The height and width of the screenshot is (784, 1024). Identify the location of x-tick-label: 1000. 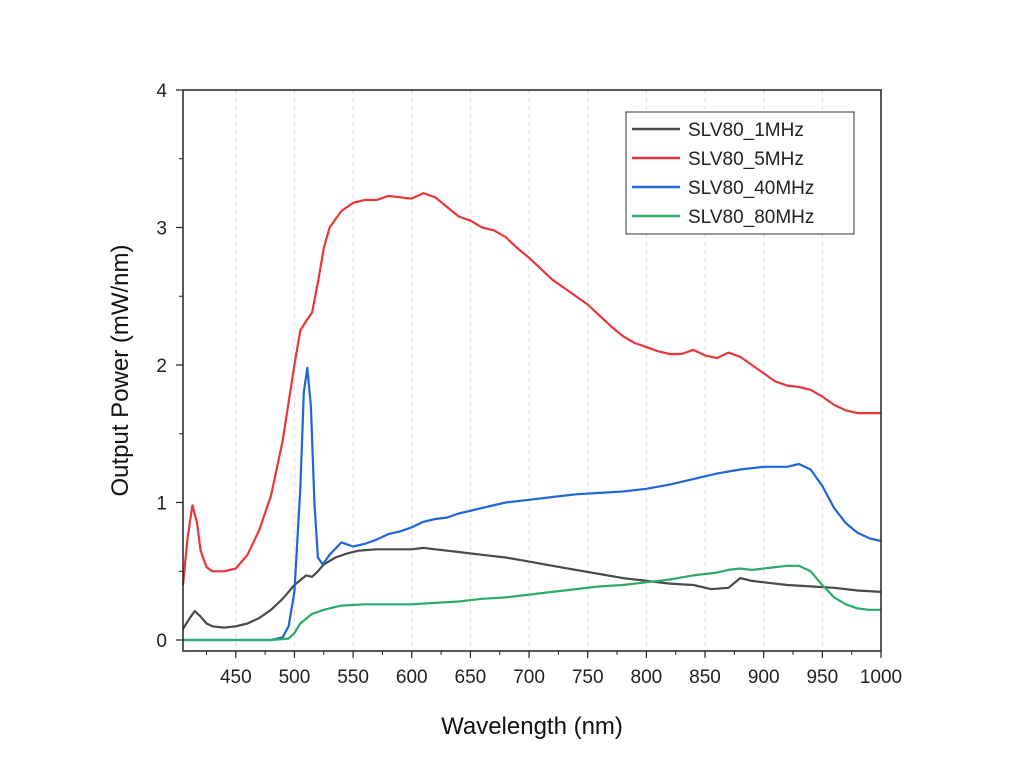
(881, 677).